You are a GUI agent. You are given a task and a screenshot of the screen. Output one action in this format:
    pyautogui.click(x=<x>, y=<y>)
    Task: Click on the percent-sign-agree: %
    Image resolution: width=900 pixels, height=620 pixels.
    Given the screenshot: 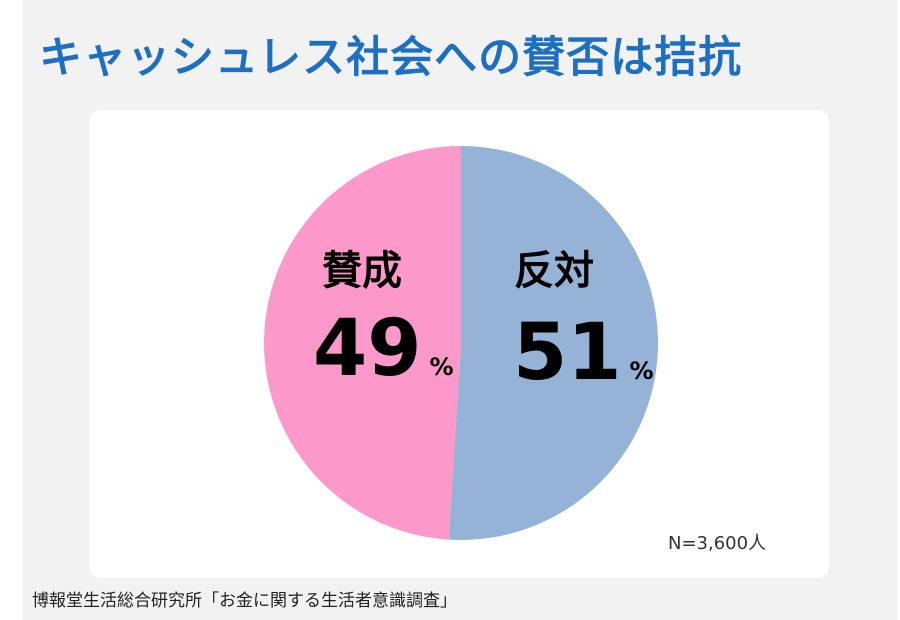 What is the action you would take?
    pyautogui.click(x=442, y=367)
    